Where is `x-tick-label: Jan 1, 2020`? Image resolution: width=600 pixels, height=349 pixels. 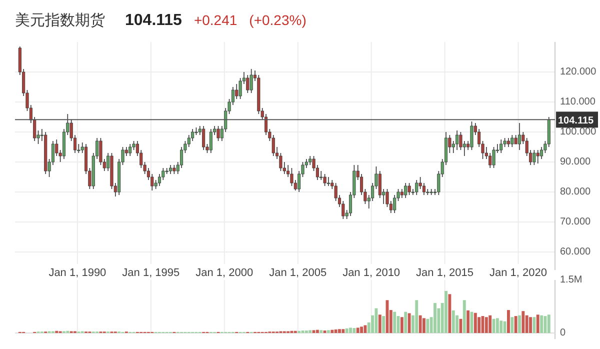 x-tick-label: Jan 1, 2020 is located at coordinates (519, 273).